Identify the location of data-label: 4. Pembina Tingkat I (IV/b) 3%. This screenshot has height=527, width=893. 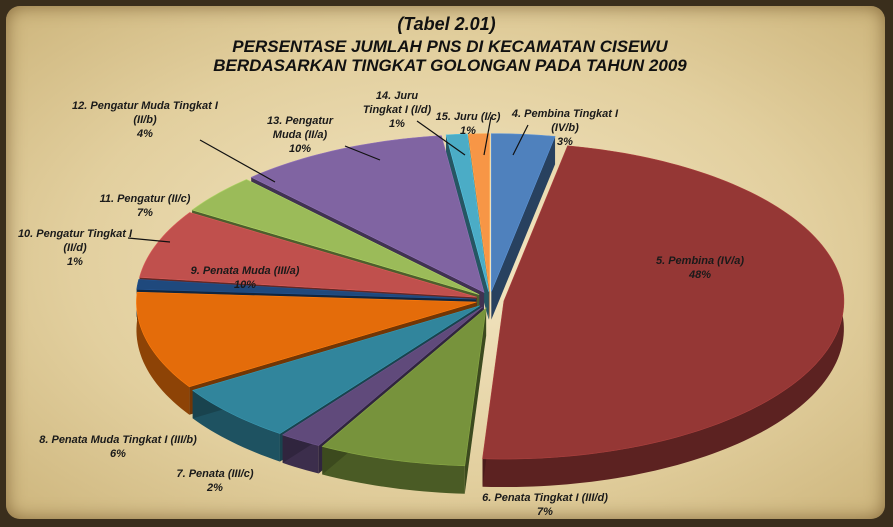
(565, 128).